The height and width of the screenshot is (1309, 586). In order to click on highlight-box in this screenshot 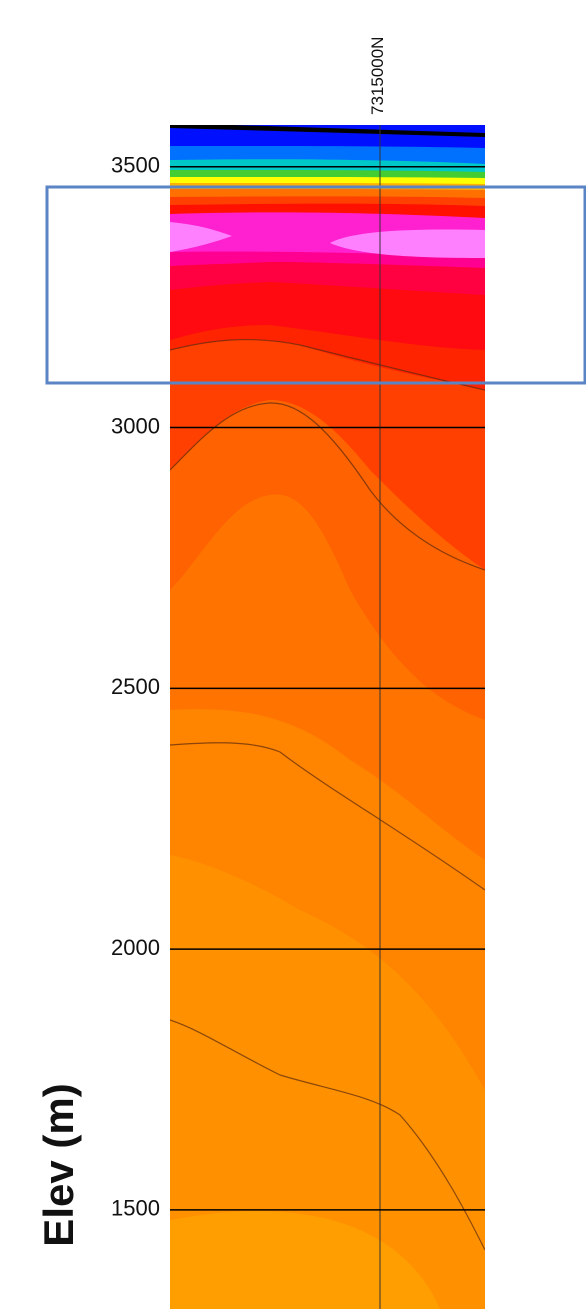, I will do `click(315, 285)`.